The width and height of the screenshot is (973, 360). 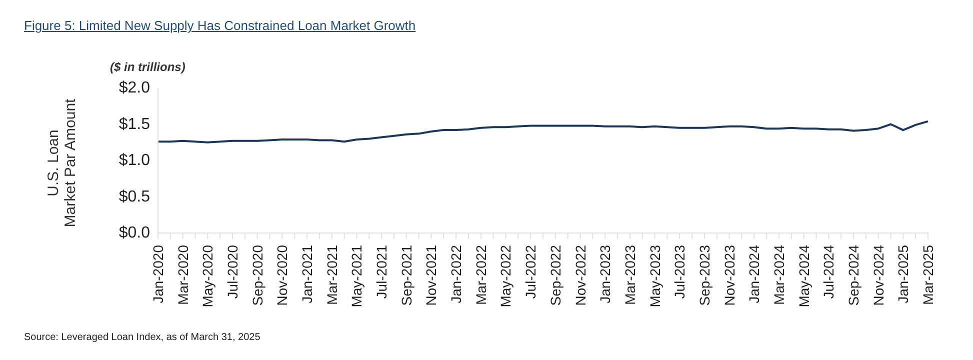 What do you see at coordinates (257, 275) in the screenshot?
I see `x-tick-label: Sep-2020` at bounding box center [257, 275].